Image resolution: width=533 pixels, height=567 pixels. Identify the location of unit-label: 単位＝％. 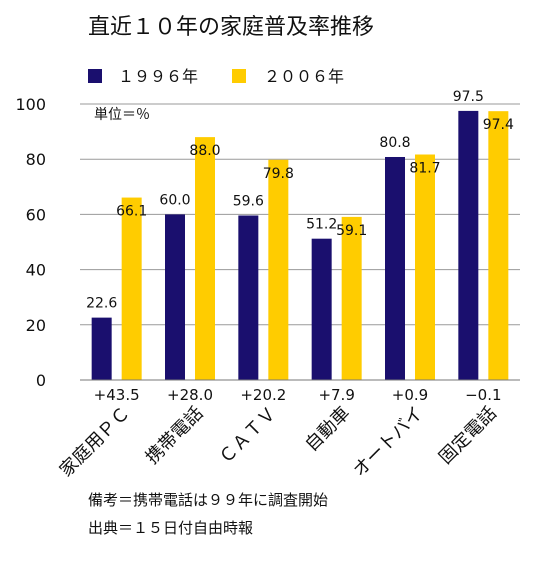
(122, 115).